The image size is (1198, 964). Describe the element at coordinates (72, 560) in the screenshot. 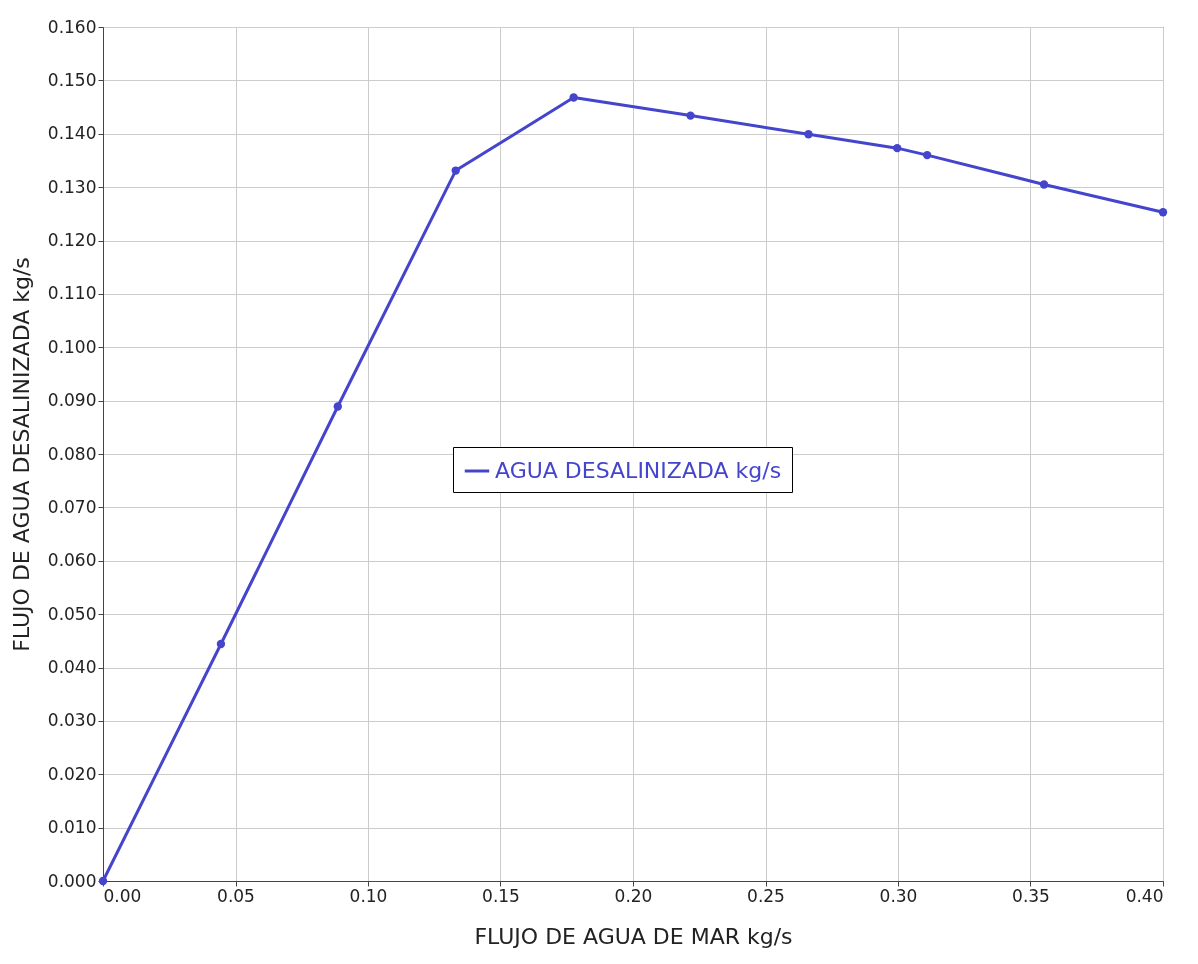

I see `y-tick-label: 0.060` at that location.